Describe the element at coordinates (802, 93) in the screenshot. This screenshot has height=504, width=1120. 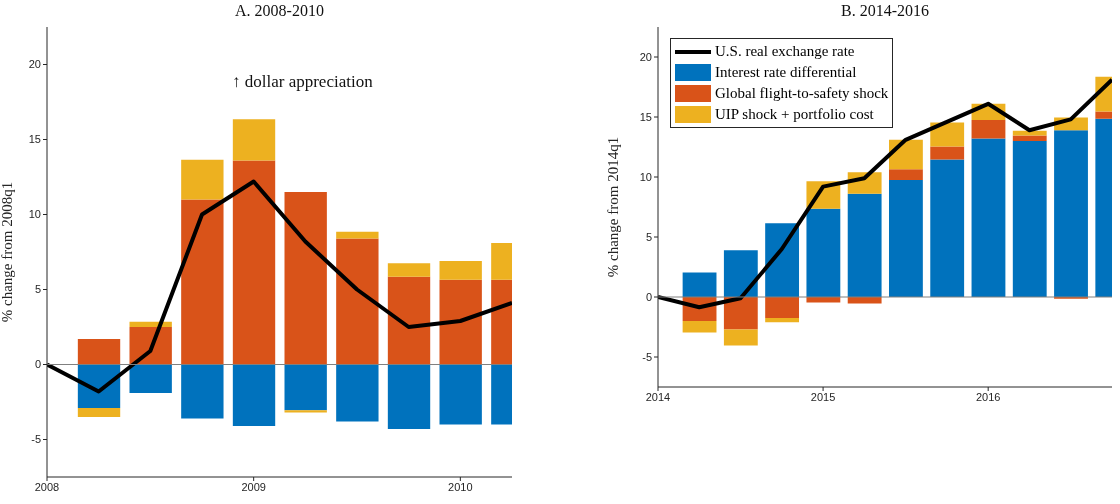
I see `legend-label: Global flight-to-safety shock` at that location.